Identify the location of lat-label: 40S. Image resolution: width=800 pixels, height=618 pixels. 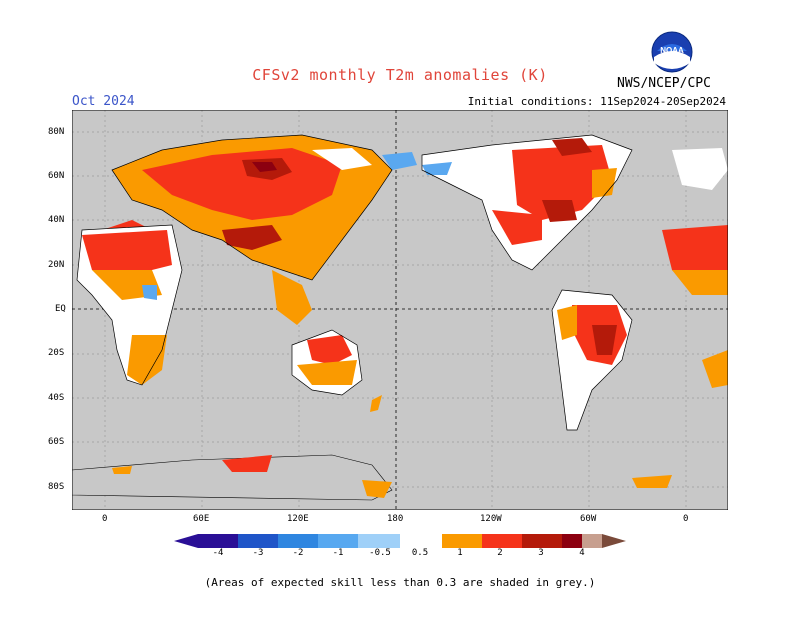
(56, 398).